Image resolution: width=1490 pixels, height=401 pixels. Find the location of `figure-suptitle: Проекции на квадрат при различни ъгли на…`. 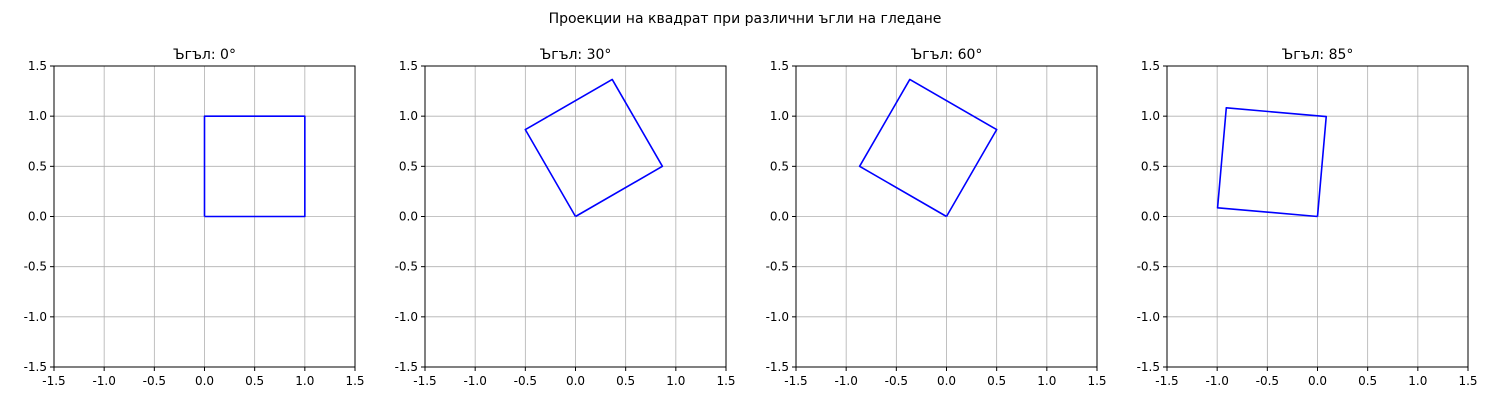

figure-suptitle: Проекции на квадрат при различни ъгли на… is located at coordinates (745, 19).